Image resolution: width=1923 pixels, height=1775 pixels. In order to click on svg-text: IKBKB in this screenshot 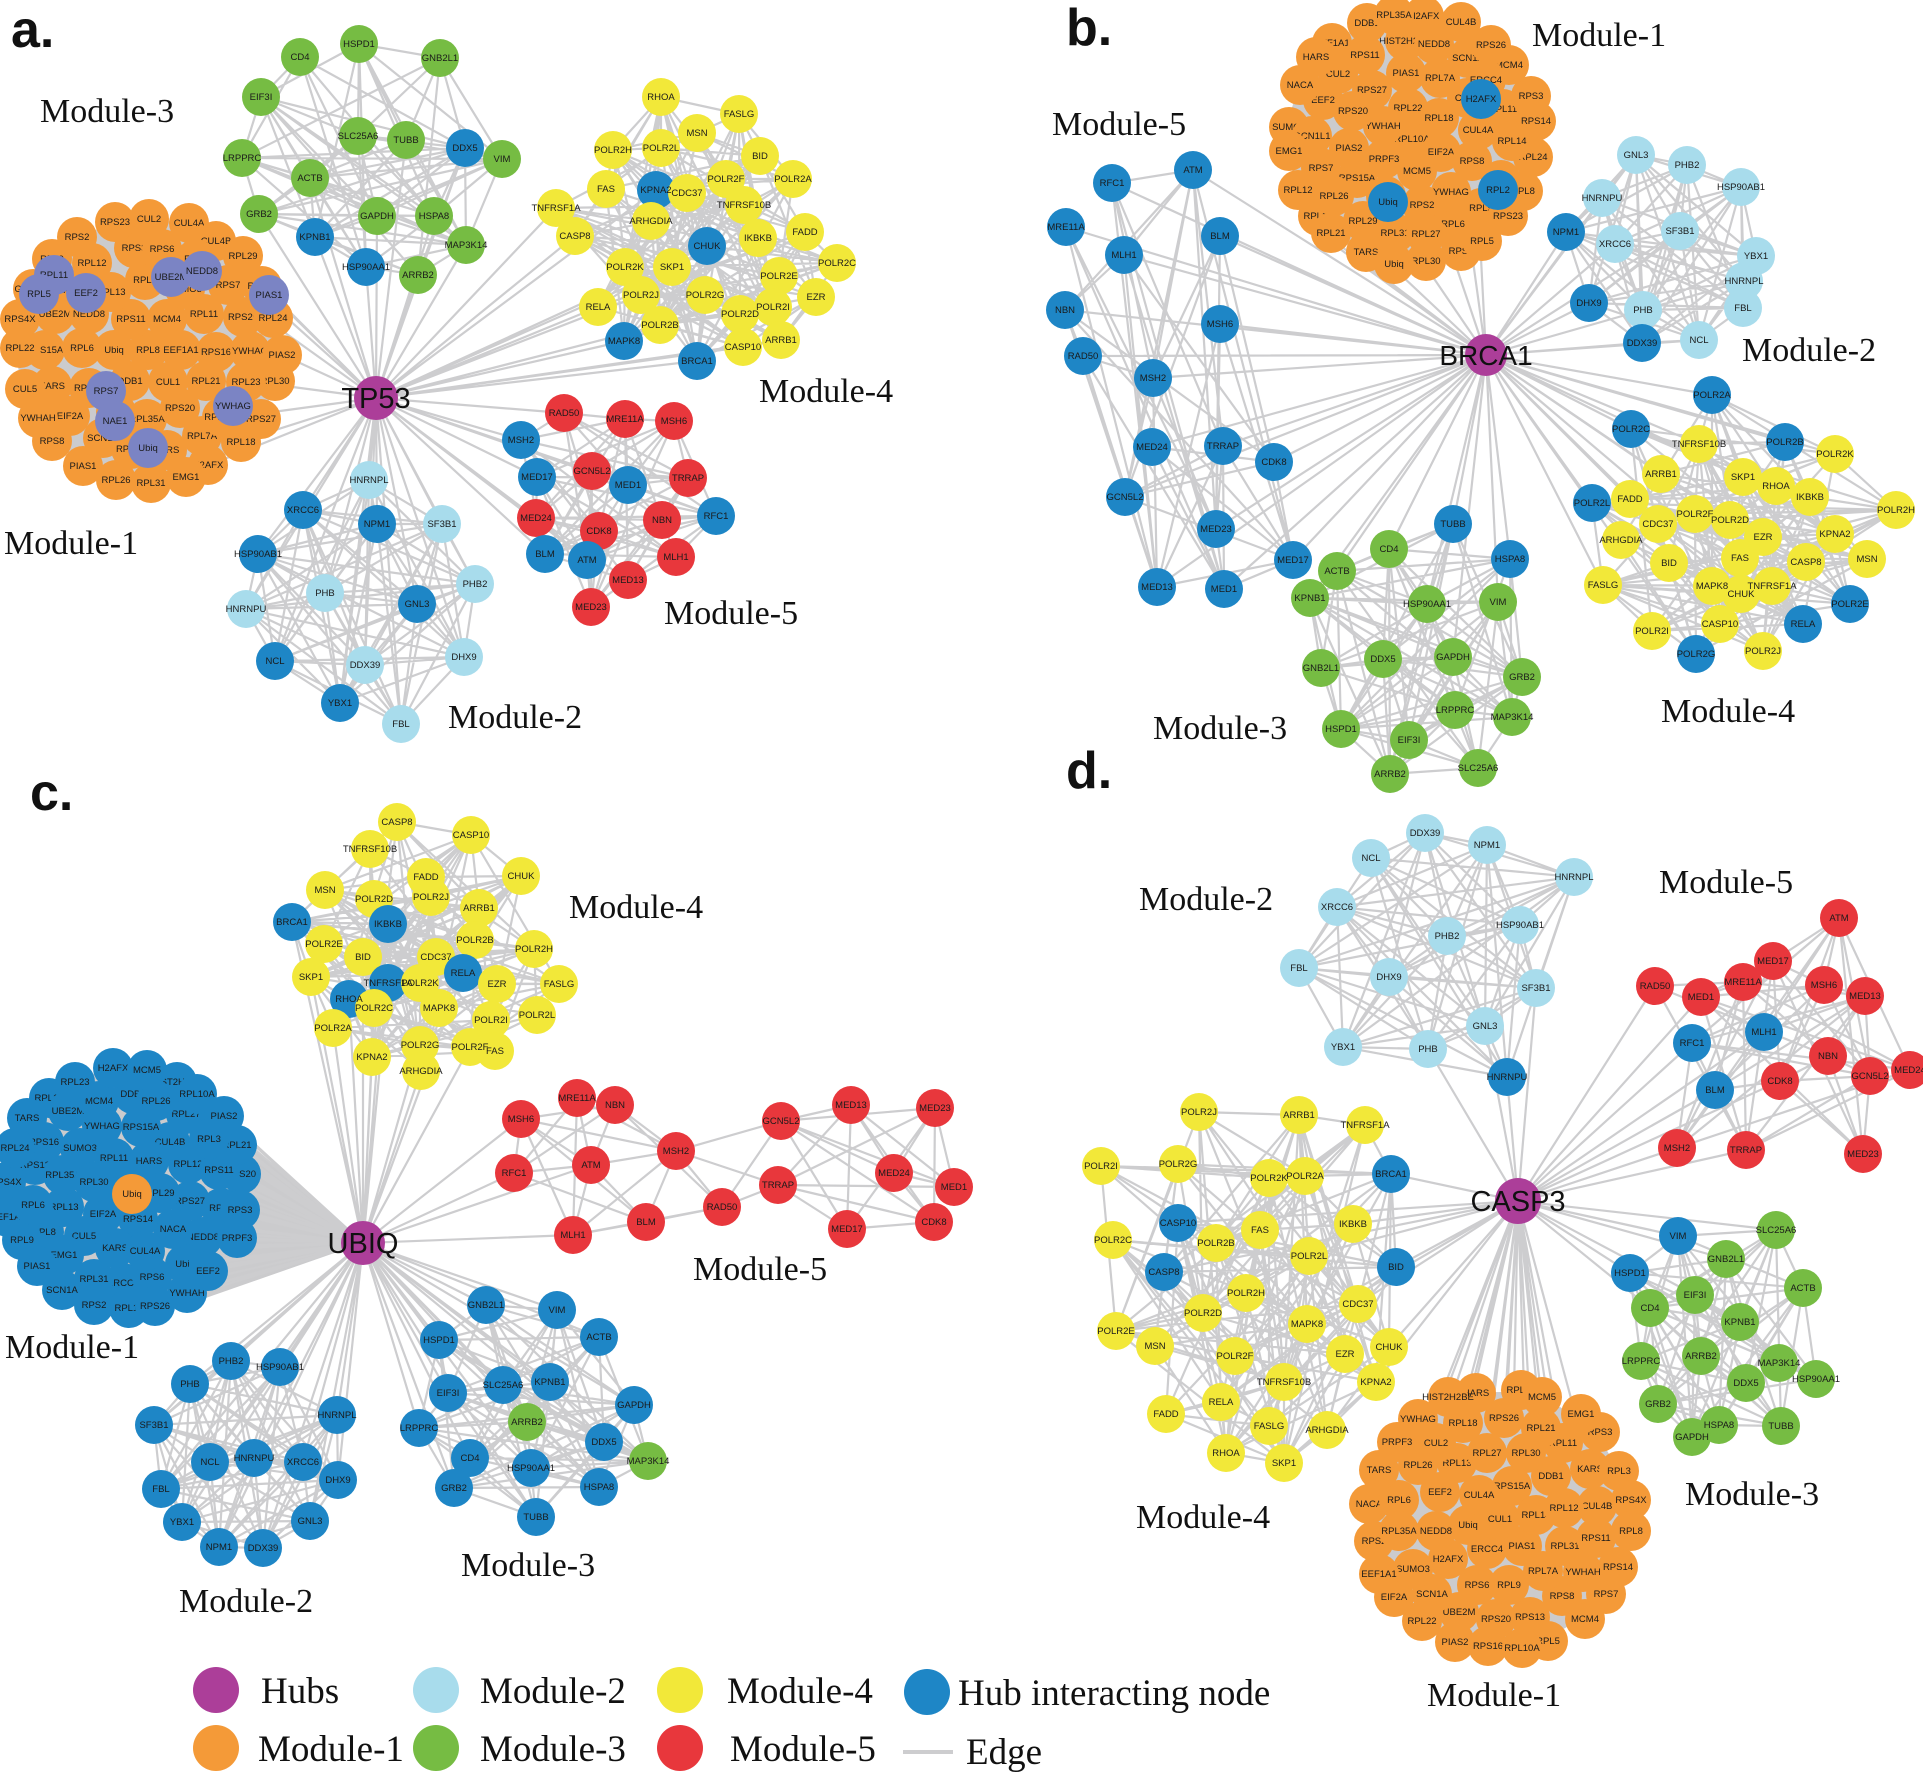, I will do `click(1810, 497)`.